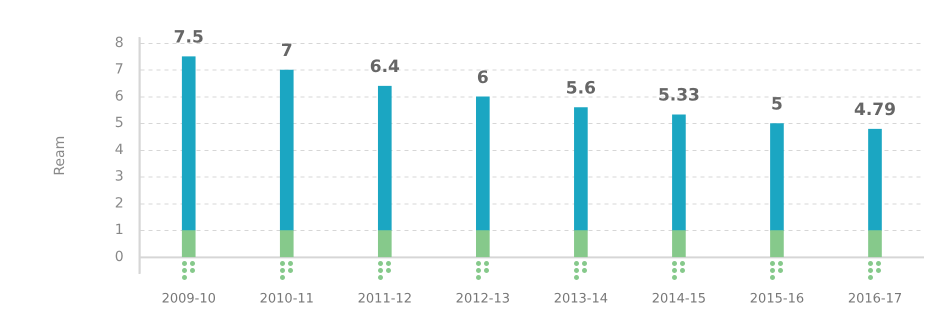 The height and width of the screenshot is (333, 942). I want to click on total-label: 7, so click(286, 51).